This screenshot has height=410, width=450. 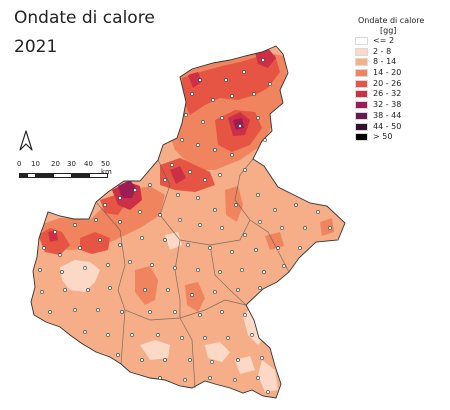 I want to click on legend-label: 26 - 32, so click(x=387, y=94).